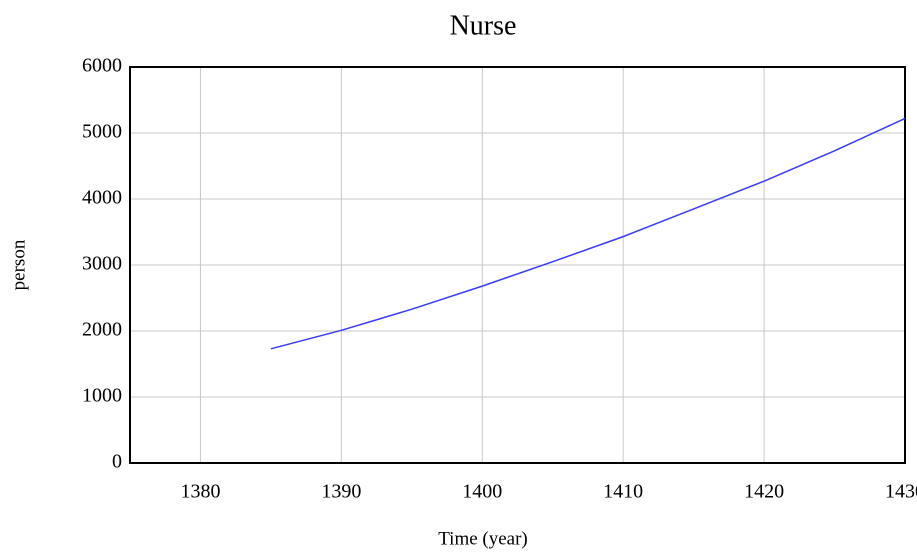 The height and width of the screenshot is (552, 917). What do you see at coordinates (18, 264) in the screenshot?
I see `y-axis-label: person` at bounding box center [18, 264].